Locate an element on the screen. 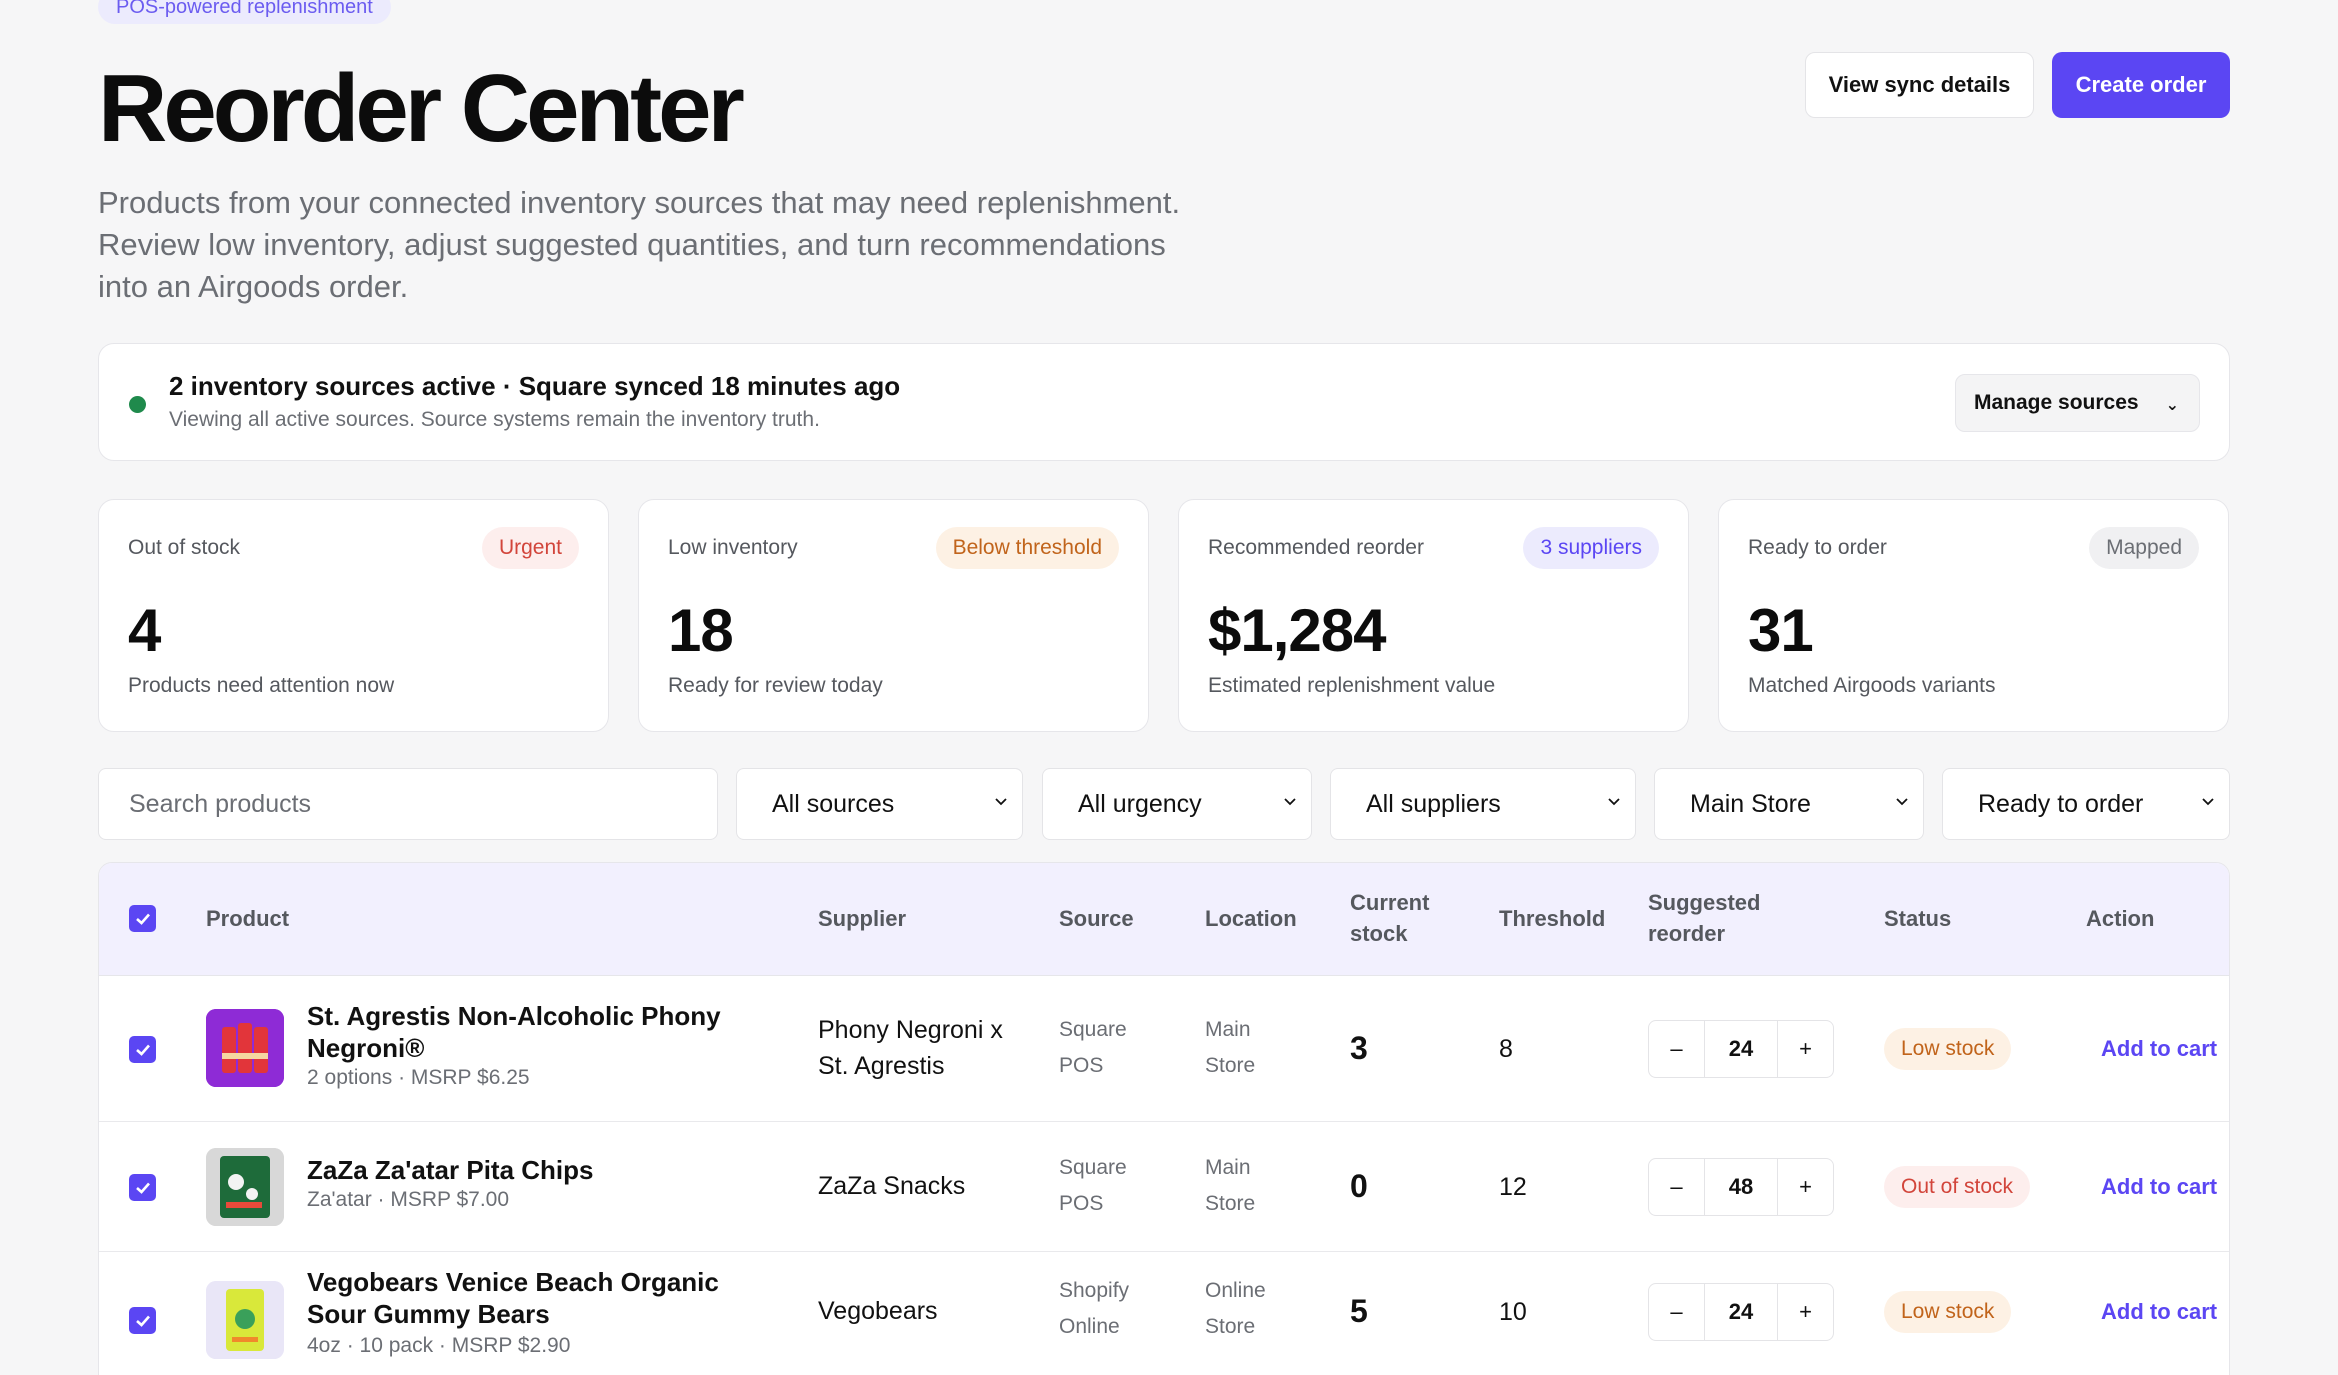 The image size is (2338, 1375). sync-status-dot is located at coordinates (137, 404).